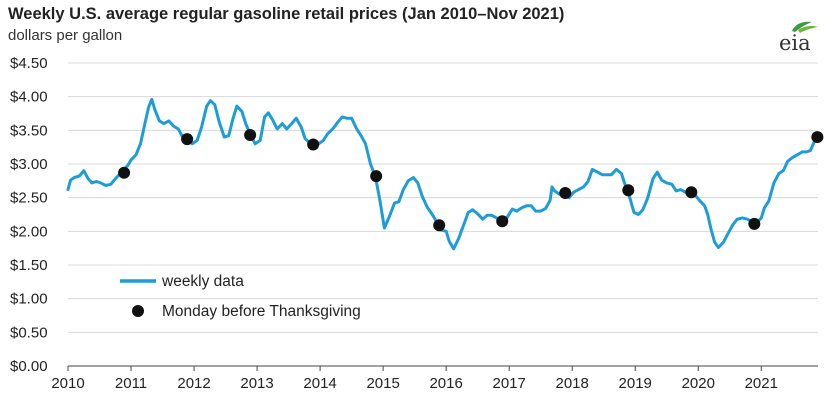  What do you see at coordinates (202, 281) in the screenshot?
I see `legend-label-weekly: weekly data` at bounding box center [202, 281].